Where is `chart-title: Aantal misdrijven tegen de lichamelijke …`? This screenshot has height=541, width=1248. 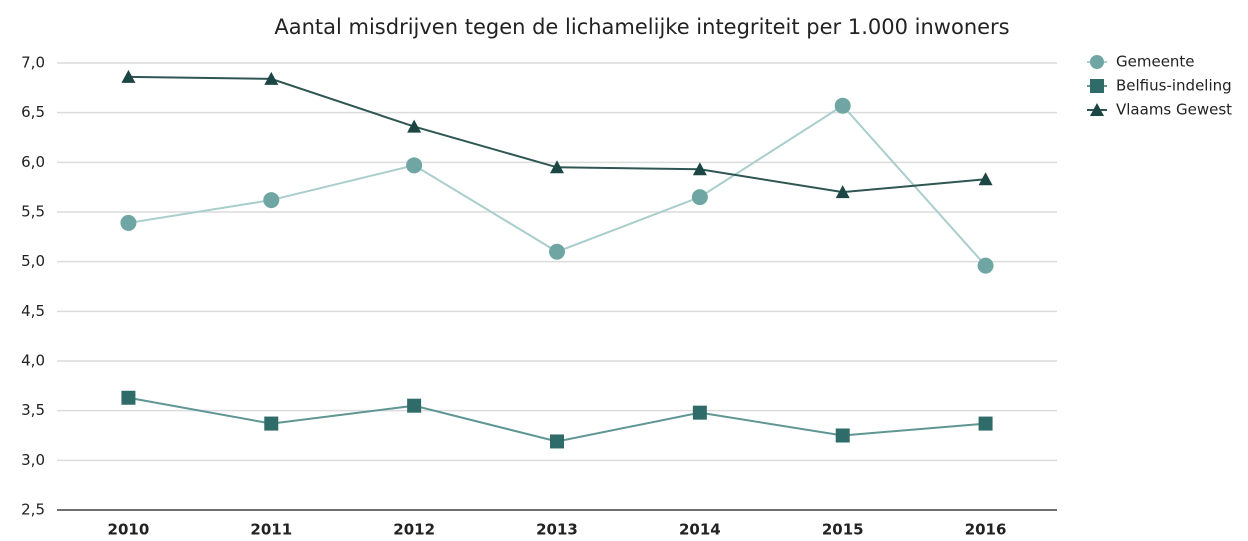 chart-title: Aantal misdrijven tegen de lichamelijke … is located at coordinates (641, 27).